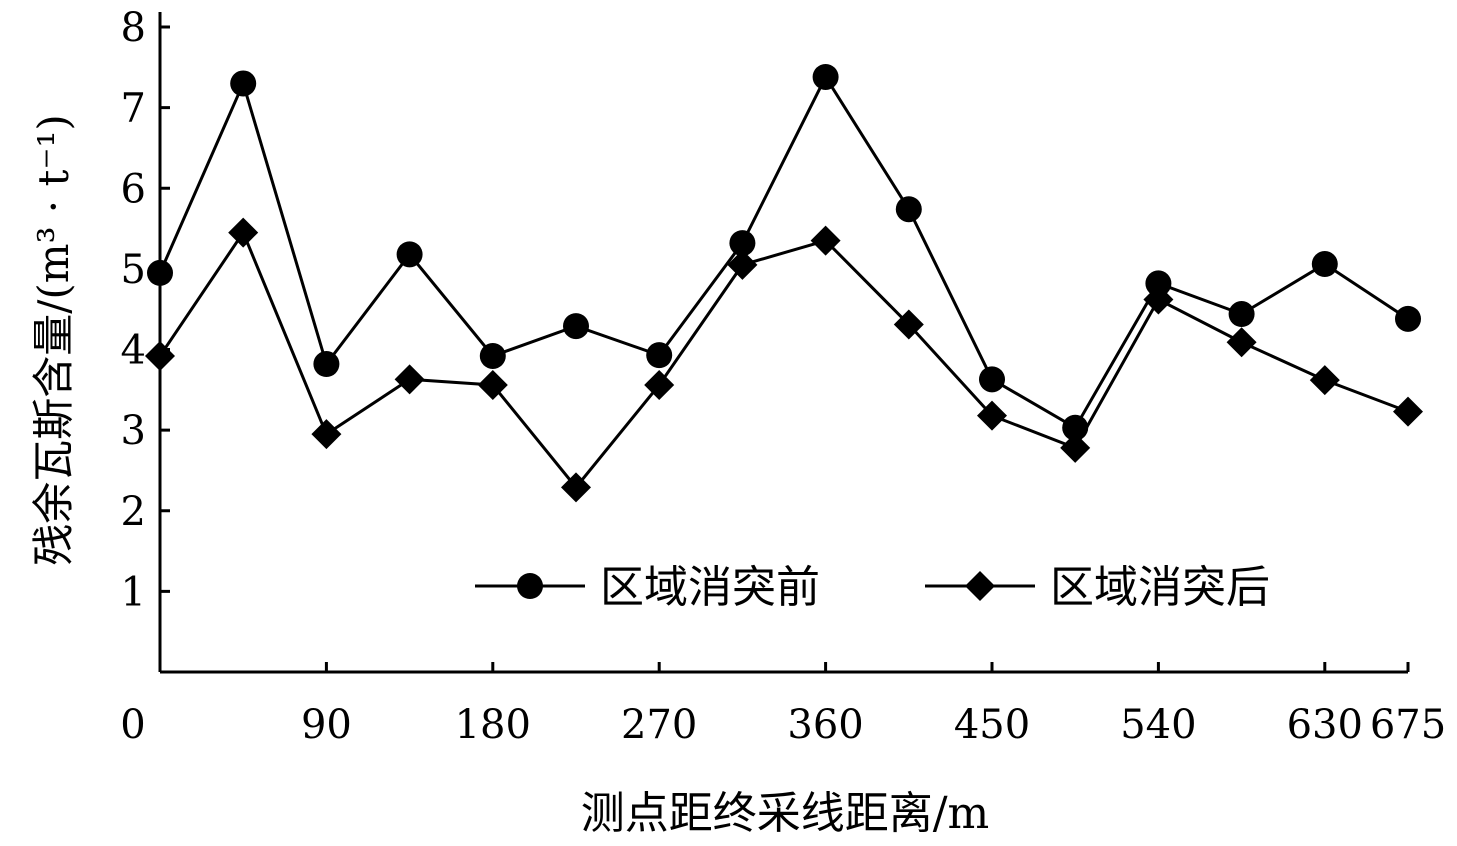 Image resolution: width=1457 pixels, height=846 pixels. Describe the element at coordinates (992, 725) in the screenshot. I see `x-tick-label: 450` at that location.